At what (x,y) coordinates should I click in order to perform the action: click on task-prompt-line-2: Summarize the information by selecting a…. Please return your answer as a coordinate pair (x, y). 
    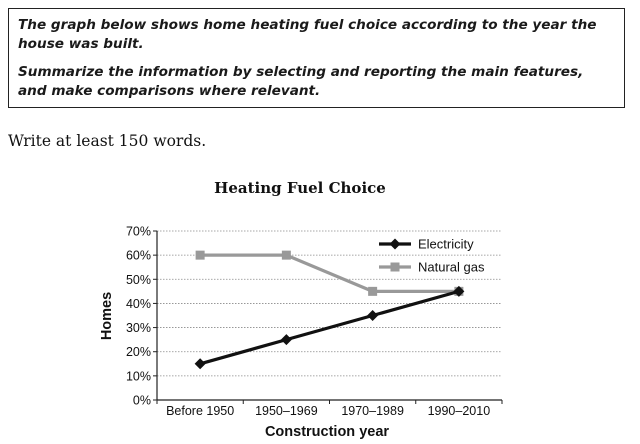
    Looking at the image, I should click on (301, 81).